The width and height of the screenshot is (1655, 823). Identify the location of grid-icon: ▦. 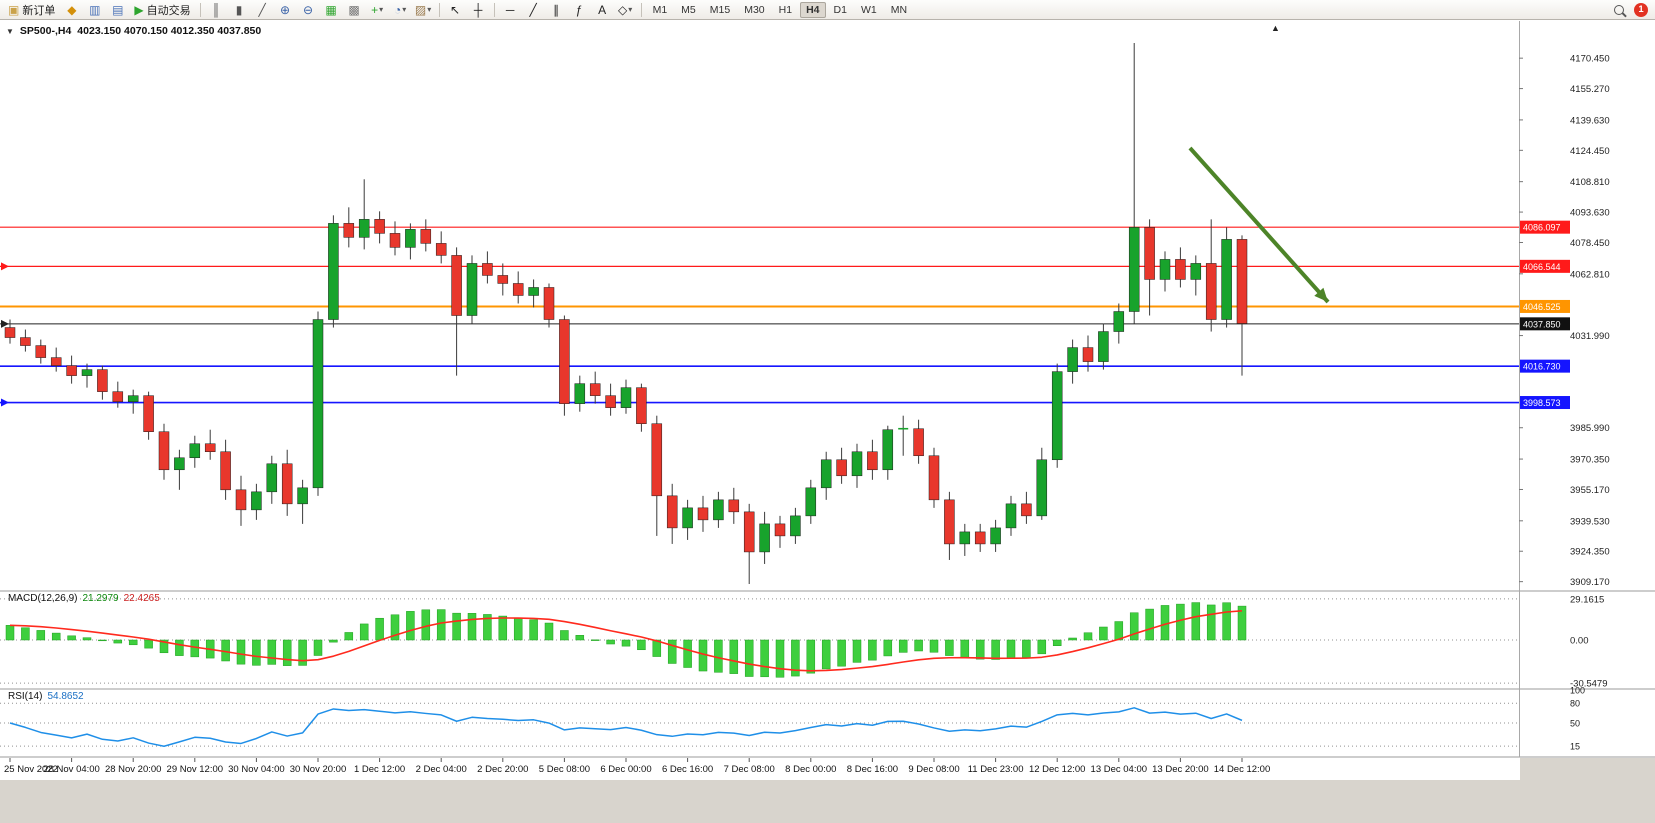
(331, 9).